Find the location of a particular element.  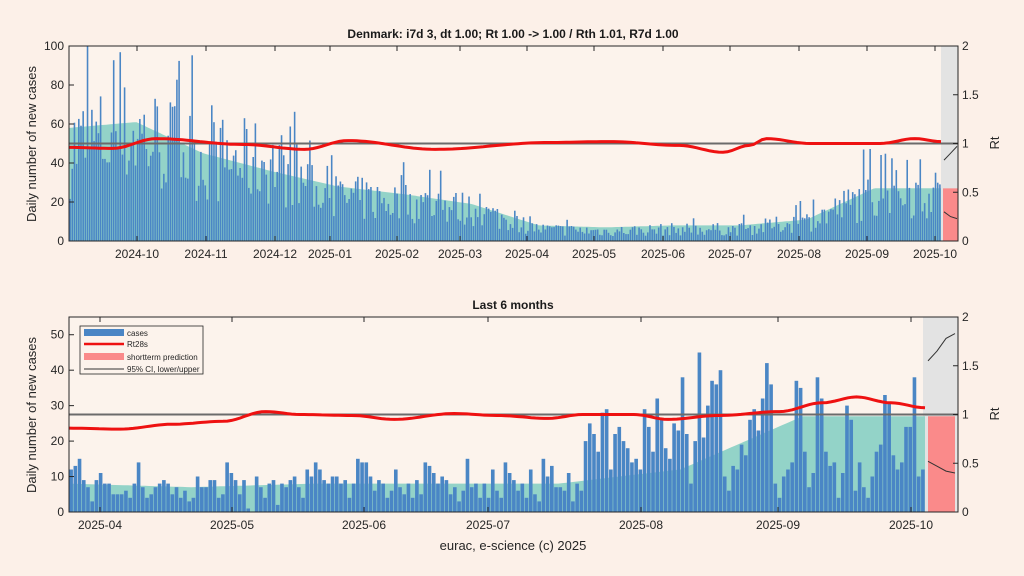

y-tick-label: 0 is located at coordinates (60, 241).